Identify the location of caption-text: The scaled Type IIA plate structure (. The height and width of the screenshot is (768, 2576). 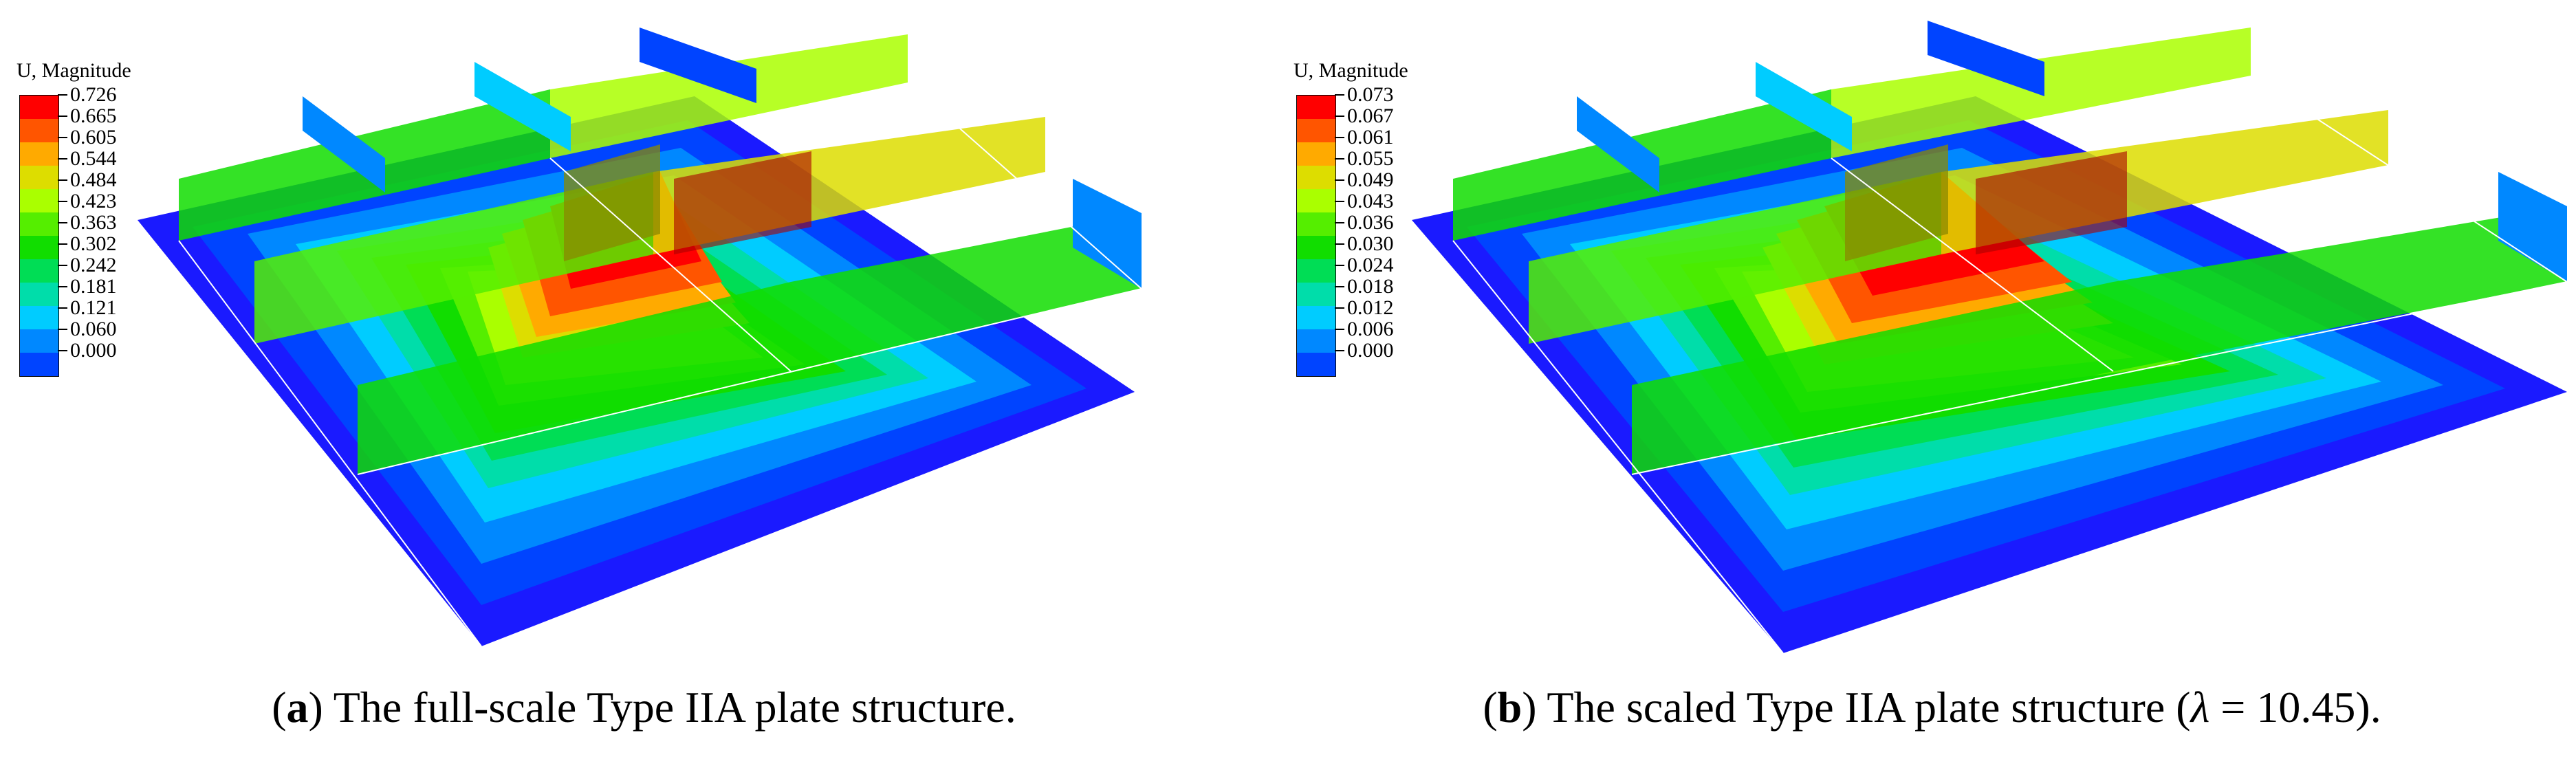
(1869, 707).